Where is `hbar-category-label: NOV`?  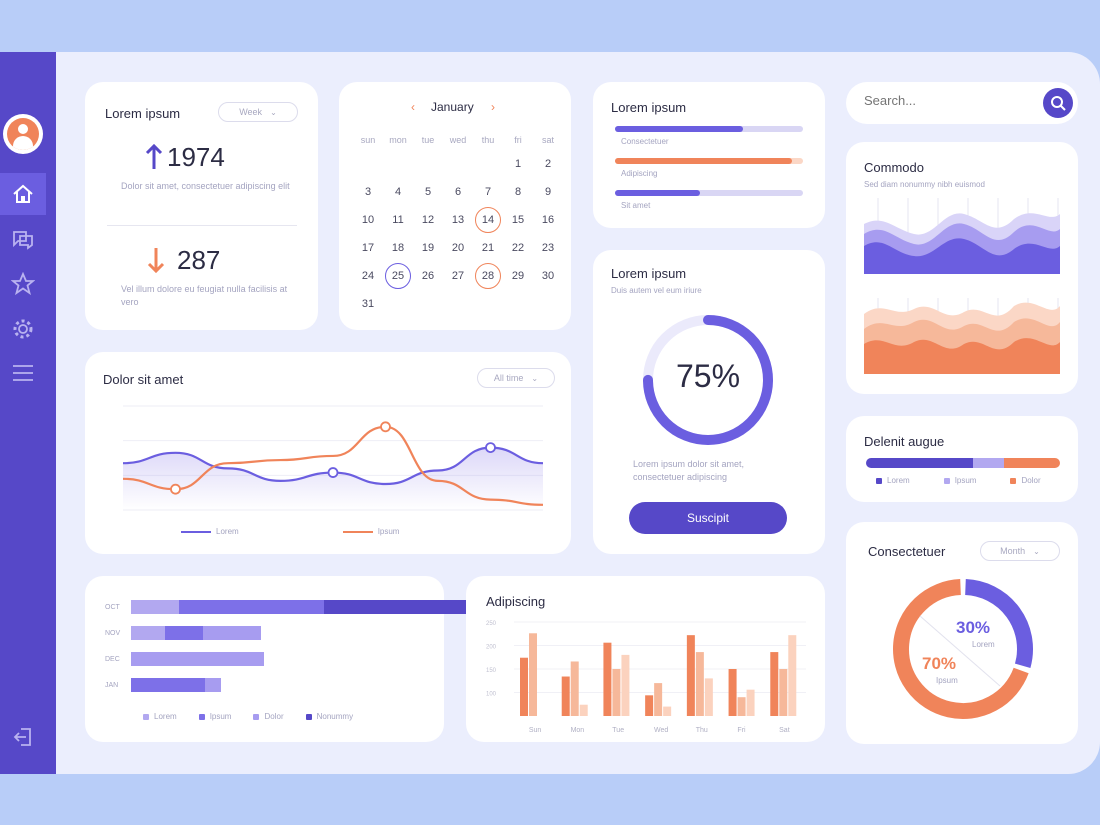
hbar-category-label: NOV is located at coordinates (113, 633).